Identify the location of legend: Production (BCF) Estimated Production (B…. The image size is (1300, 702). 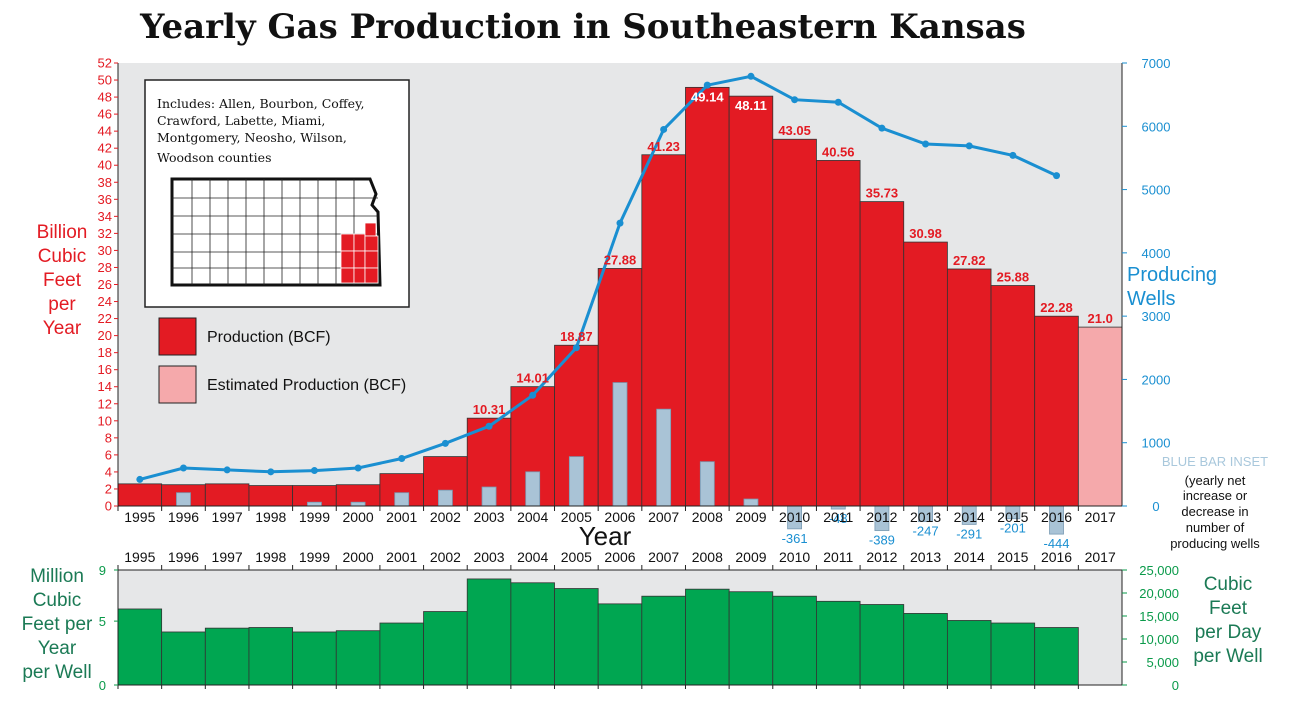
(282, 360).